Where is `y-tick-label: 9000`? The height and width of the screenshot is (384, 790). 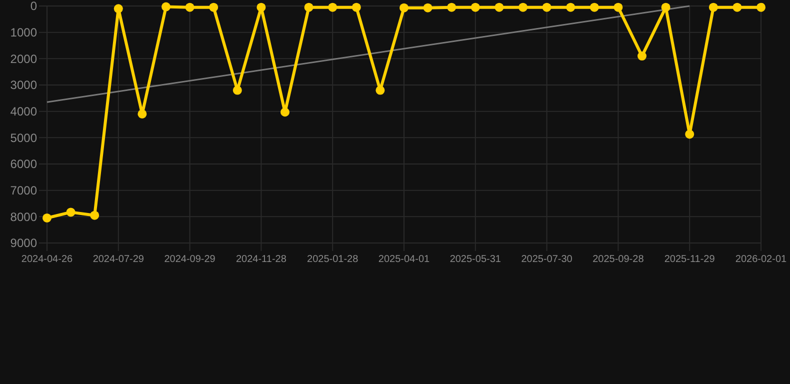
y-tick-label: 9000 is located at coordinates (24, 243).